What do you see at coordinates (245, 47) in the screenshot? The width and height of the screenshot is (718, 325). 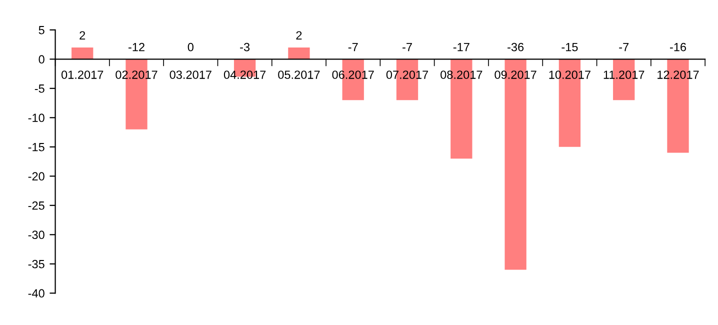 I see `data-label: -3` at bounding box center [245, 47].